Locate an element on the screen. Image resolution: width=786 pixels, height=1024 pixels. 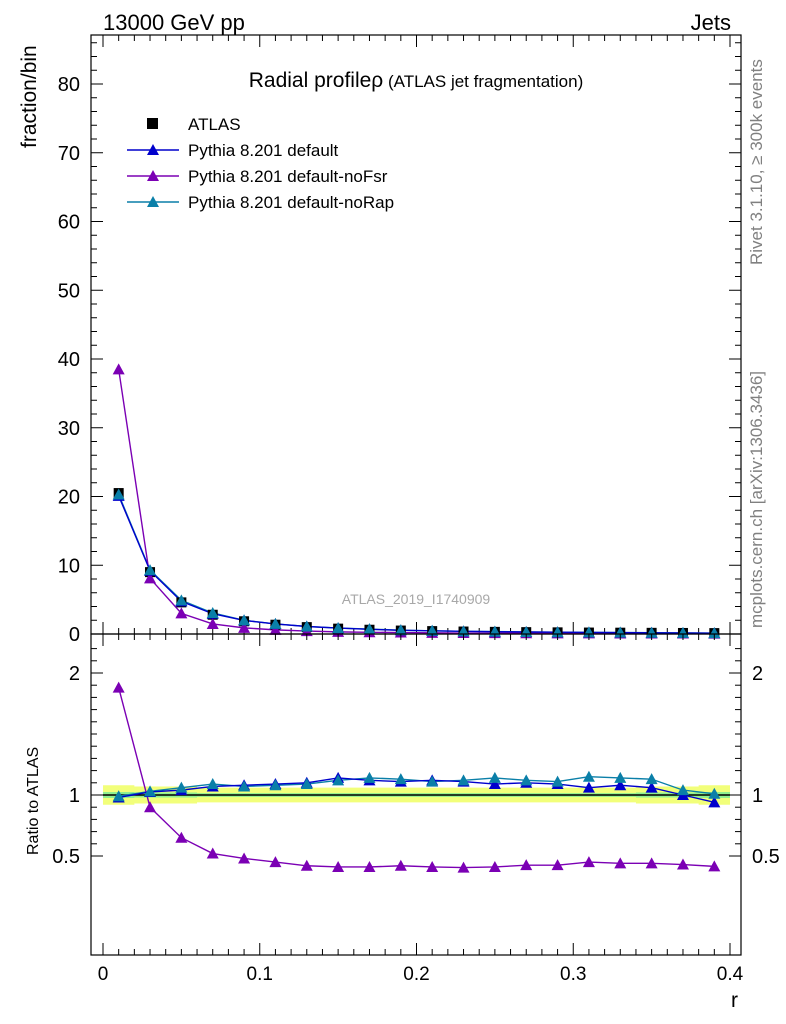
header-right: Jets is located at coordinates (711, 22).